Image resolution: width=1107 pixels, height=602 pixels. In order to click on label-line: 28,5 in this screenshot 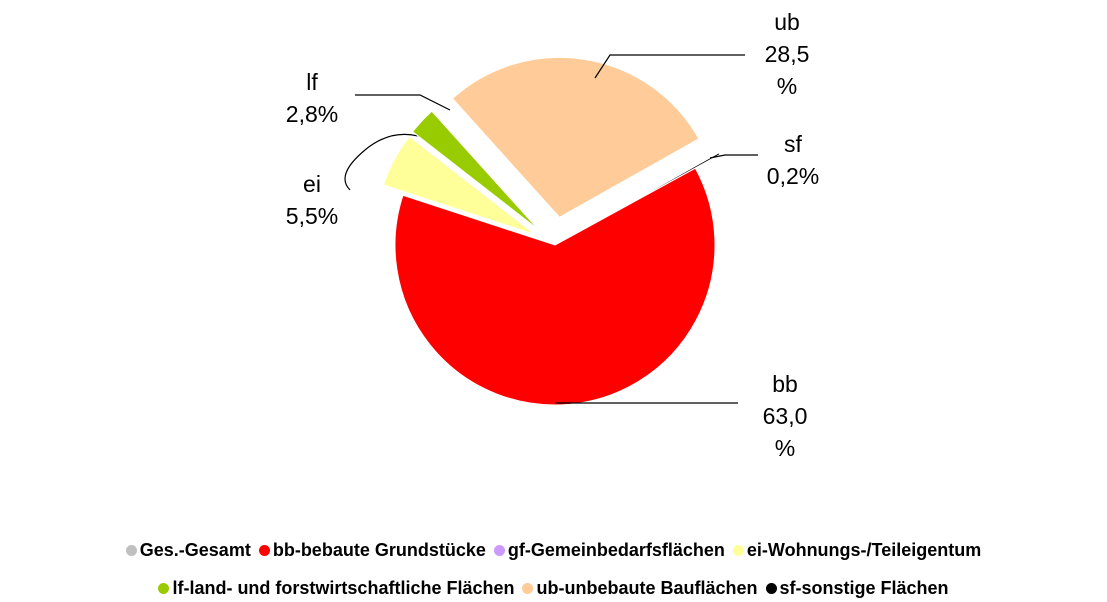, I will do `click(787, 54)`.